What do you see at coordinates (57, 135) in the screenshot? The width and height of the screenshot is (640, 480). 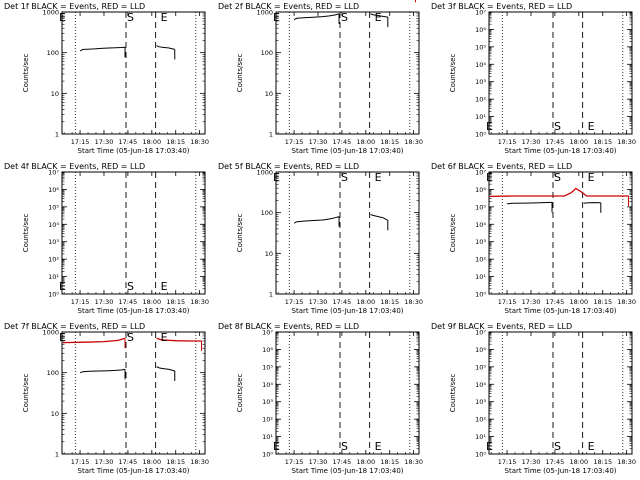 I see `y-tick-label: 1` at bounding box center [57, 135].